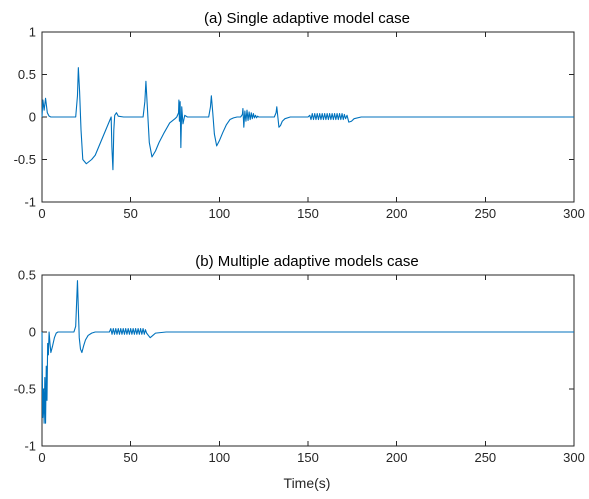  What do you see at coordinates (574, 213) in the screenshot?
I see `panel-a-x-tick-label: 300` at bounding box center [574, 213].